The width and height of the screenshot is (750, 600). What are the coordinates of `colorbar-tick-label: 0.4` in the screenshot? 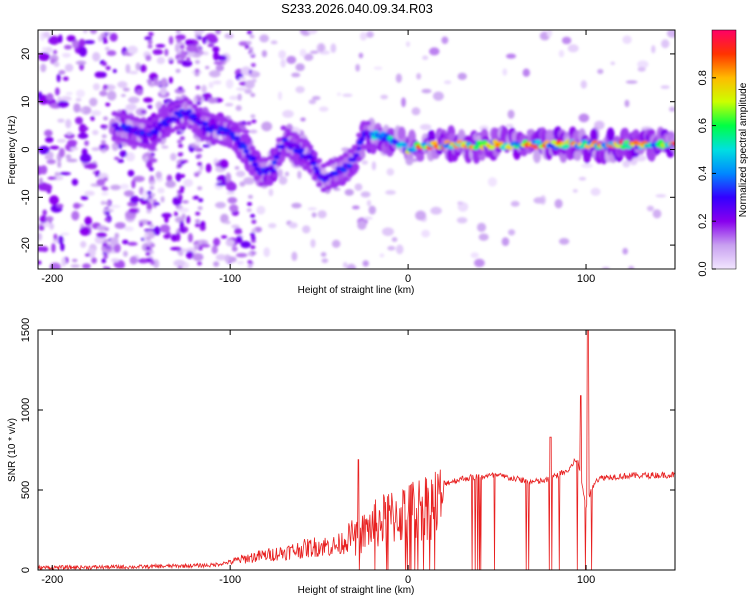 It's located at (703, 173).